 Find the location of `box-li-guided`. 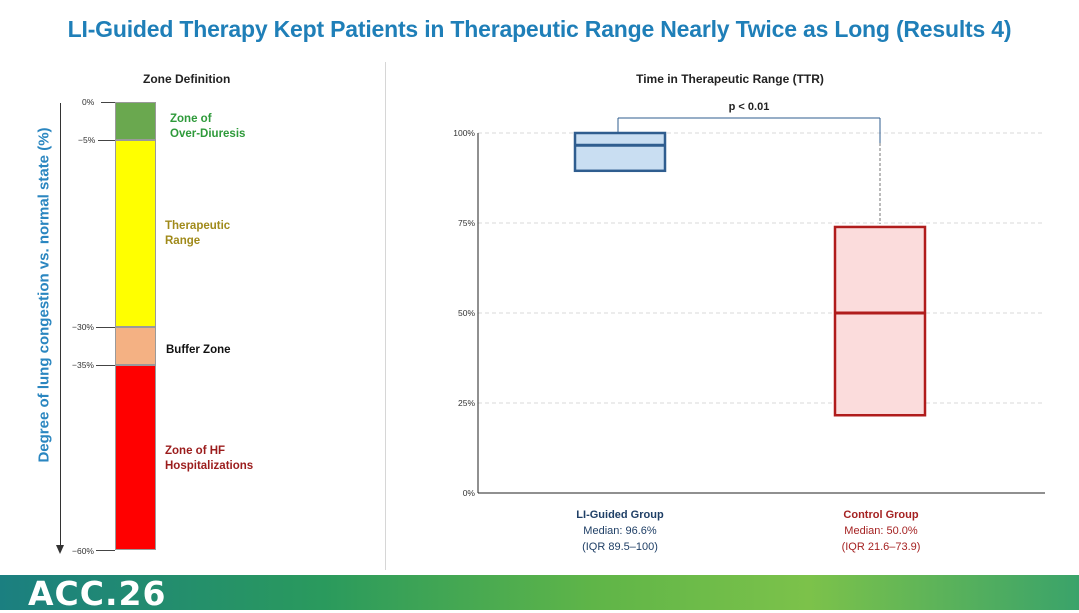

box-li-guided is located at coordinates (620, 152).